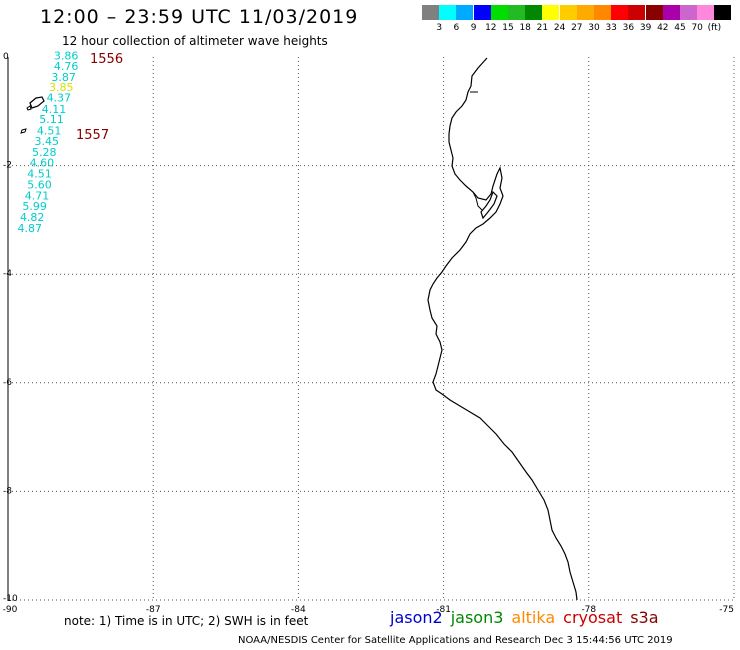  Describe the element at coordinates (663, 28) in the screenshot. I see `color-scale-label: 42` at that location.